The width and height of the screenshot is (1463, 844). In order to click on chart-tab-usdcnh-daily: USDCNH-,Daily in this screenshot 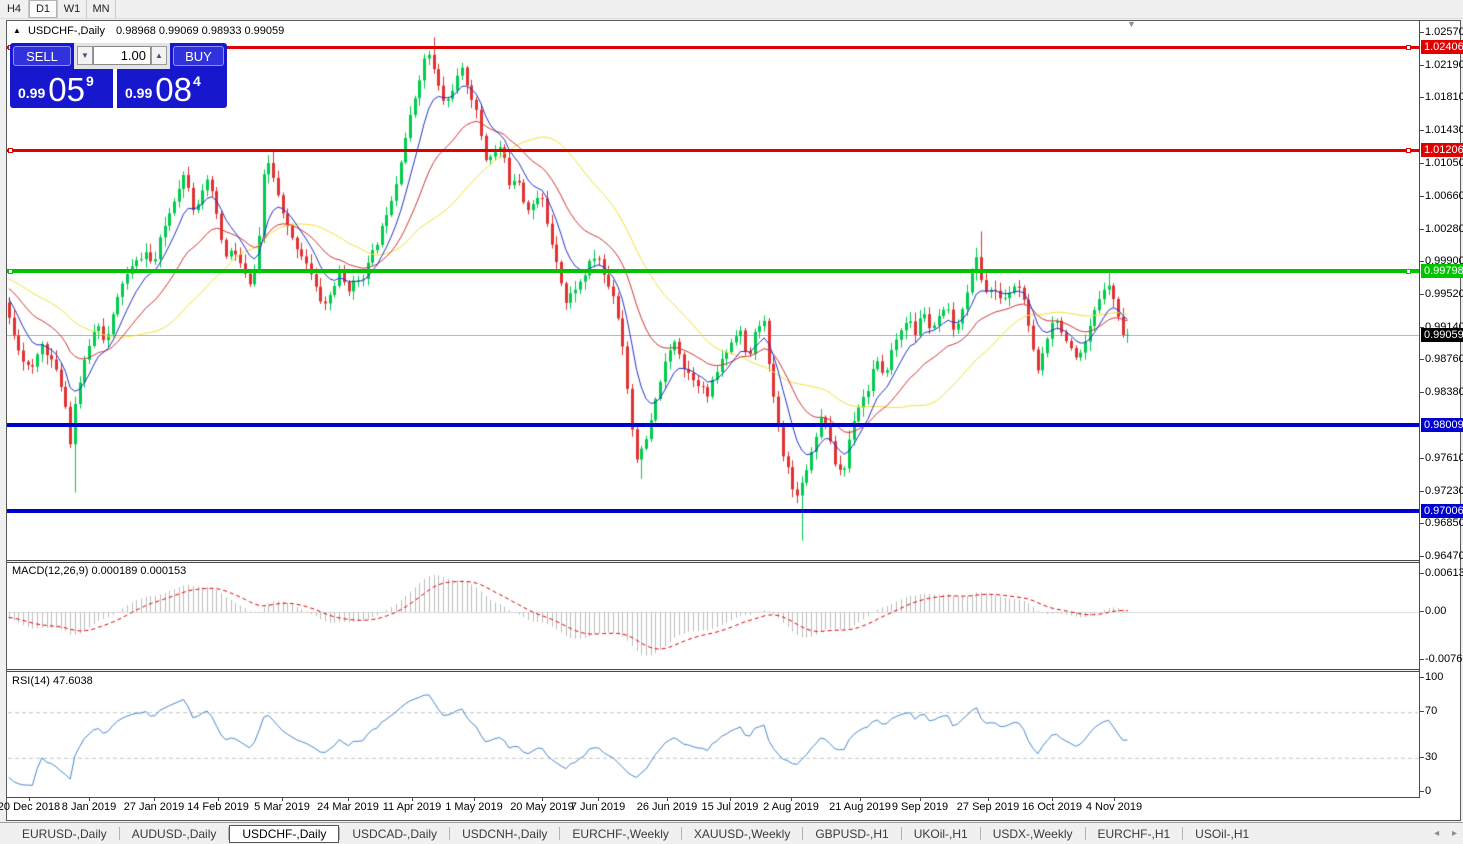, I will do `click(505, 833)`.